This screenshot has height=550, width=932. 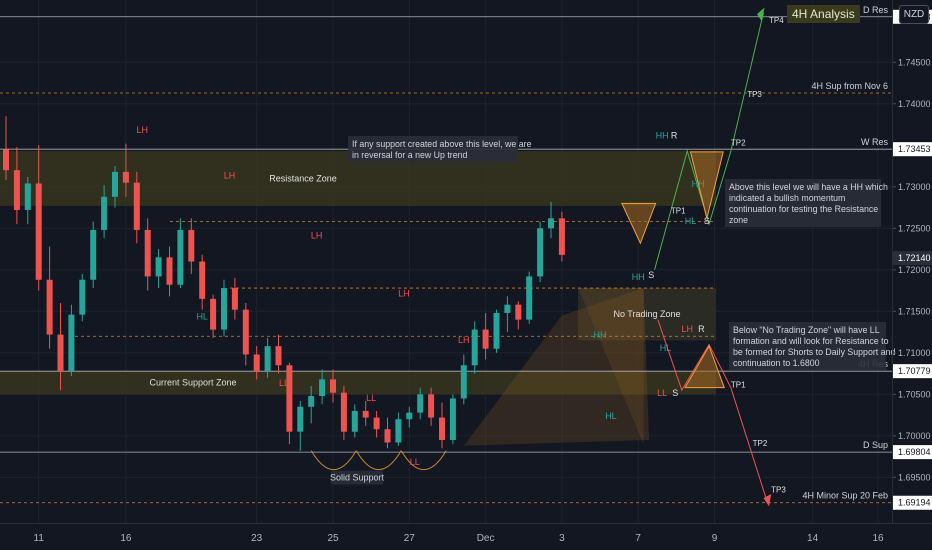 I want to click on date-tick-label: 3, so click(x=562, y=538).